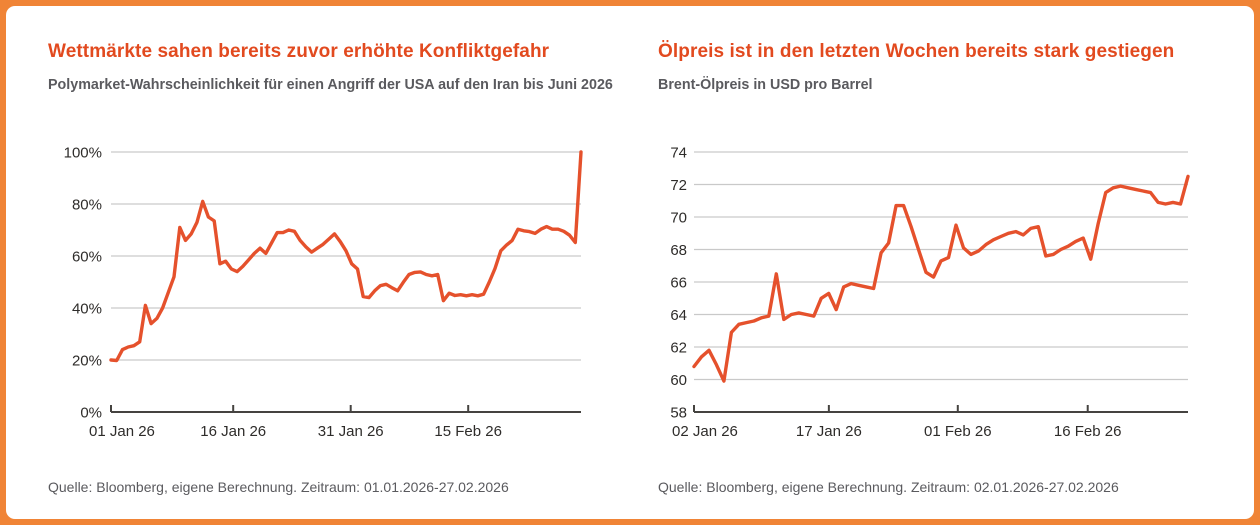 The height and width of the screenshot is (525, 1260). Describe the element at coordinates (233, 431) in the screenshot. I see `x-axis-tick-label: 16 Jan 26` at that location.